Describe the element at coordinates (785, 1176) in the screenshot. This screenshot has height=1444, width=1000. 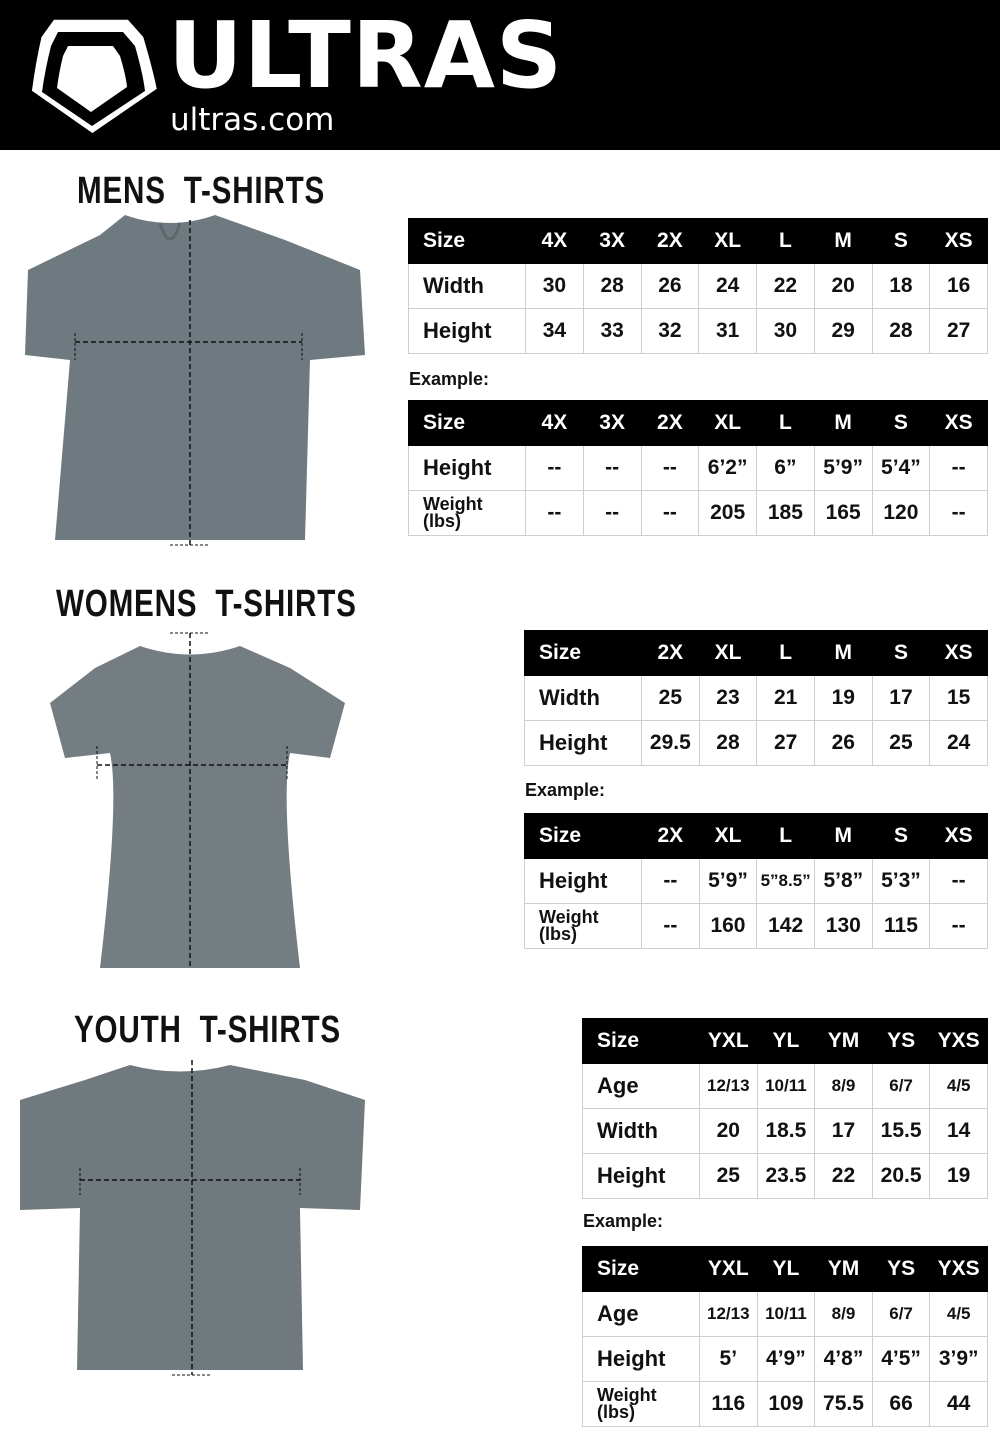
I see `table-row: Height 25 23.5 22 20.5 19` at that location.